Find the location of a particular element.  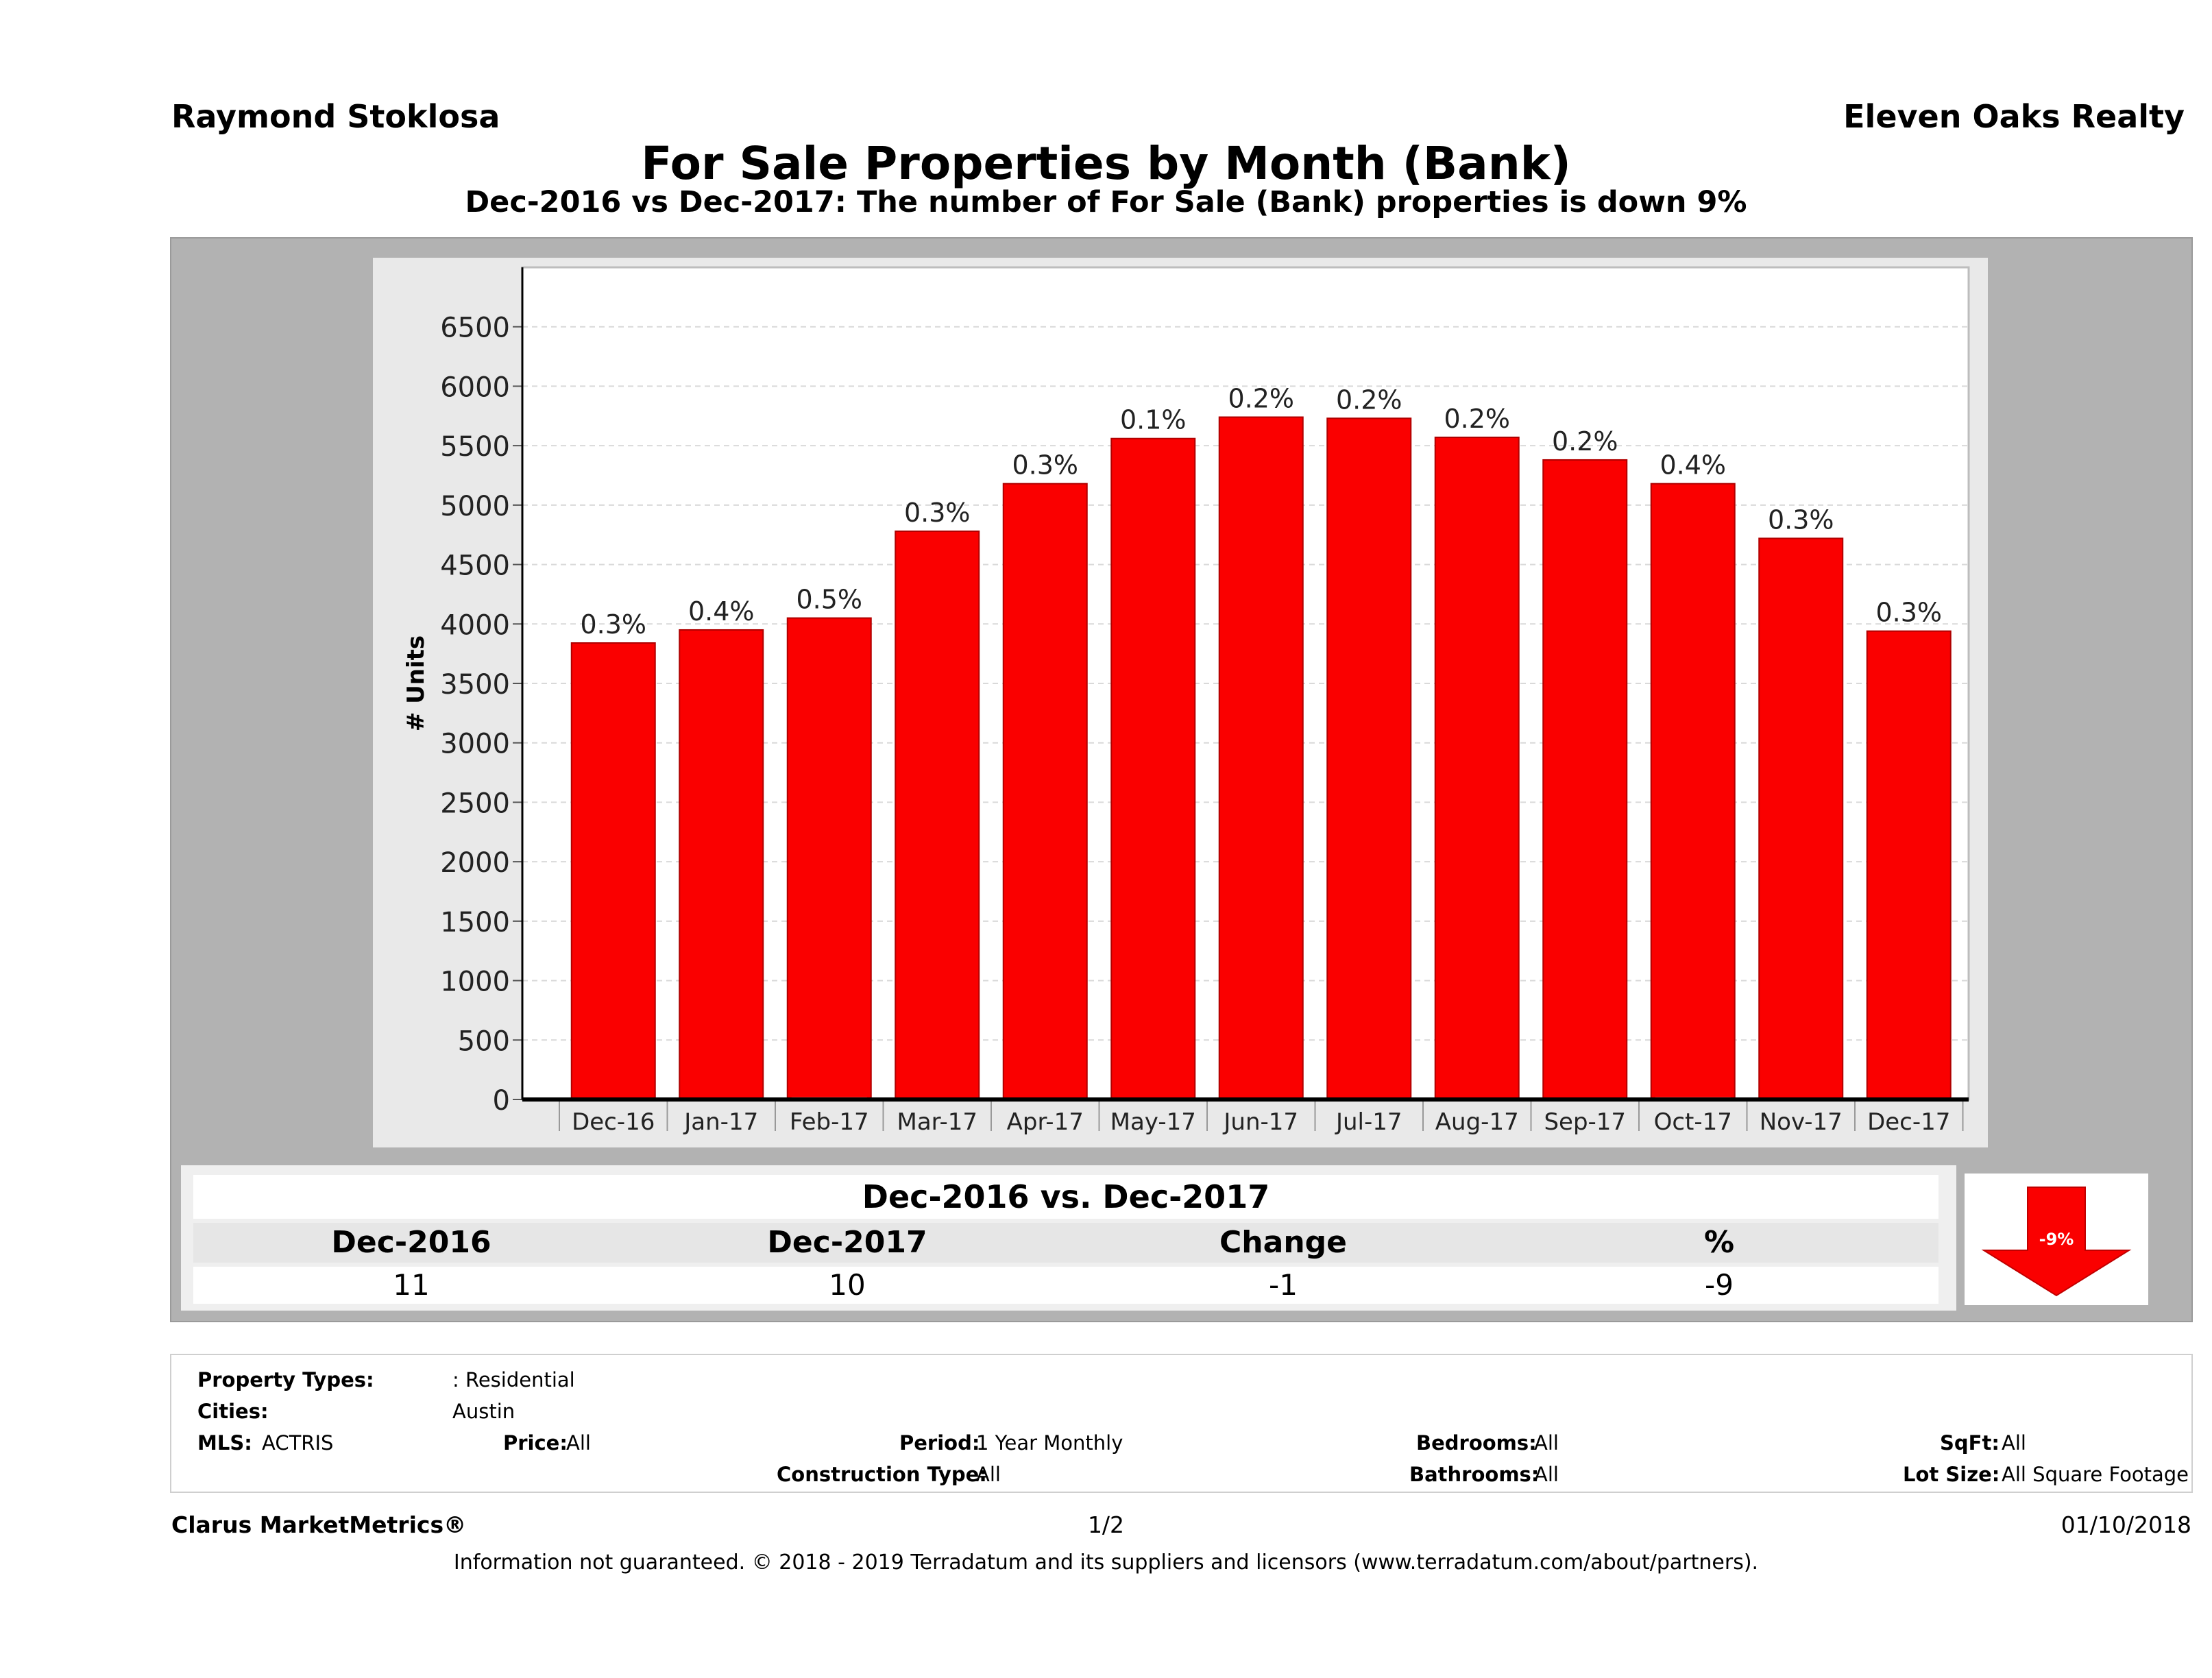

bedrooms-label: Bedrooms: is located at coordinates (1477, 1443).